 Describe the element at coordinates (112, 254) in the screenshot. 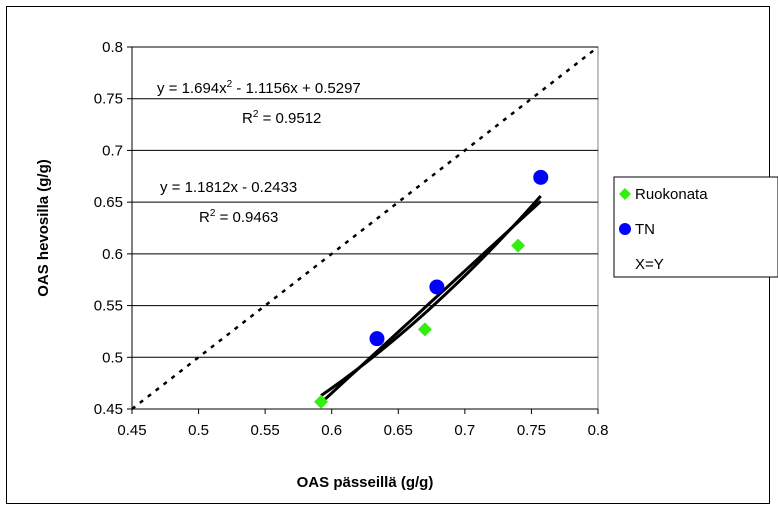

I see `y-tick-label: 0.6` at that location.